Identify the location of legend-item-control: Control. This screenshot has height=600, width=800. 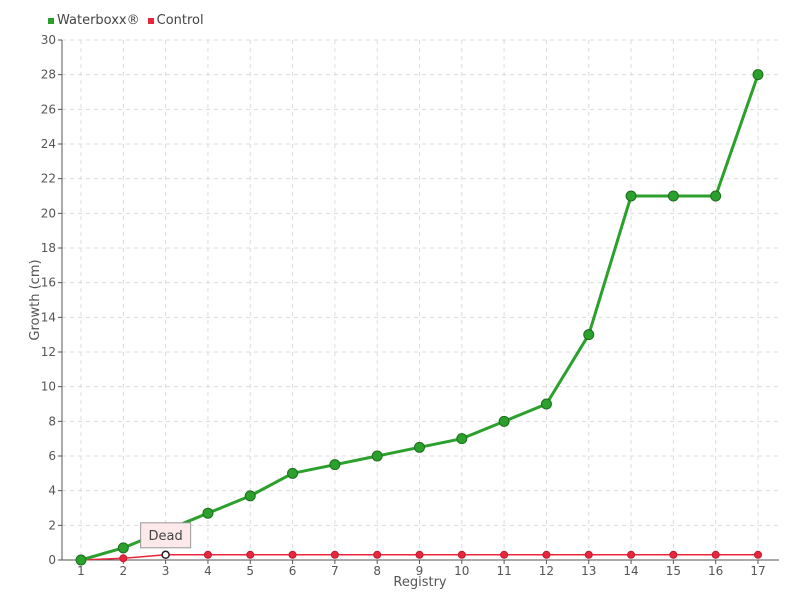
(175, 20).